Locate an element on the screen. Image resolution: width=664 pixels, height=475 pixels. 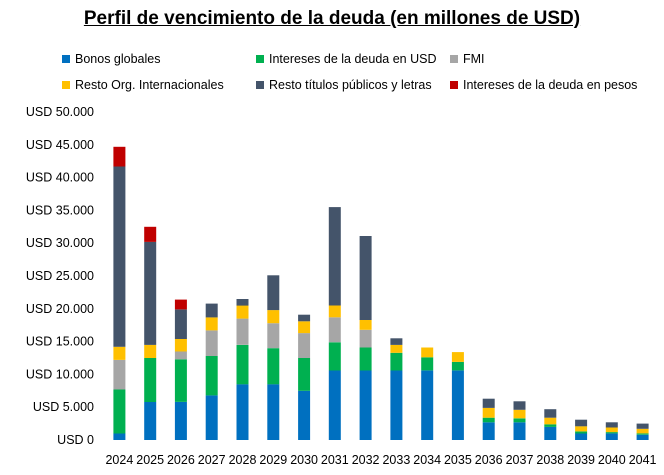
x-tick-label: 2027 is located at coordinates (212, 460).